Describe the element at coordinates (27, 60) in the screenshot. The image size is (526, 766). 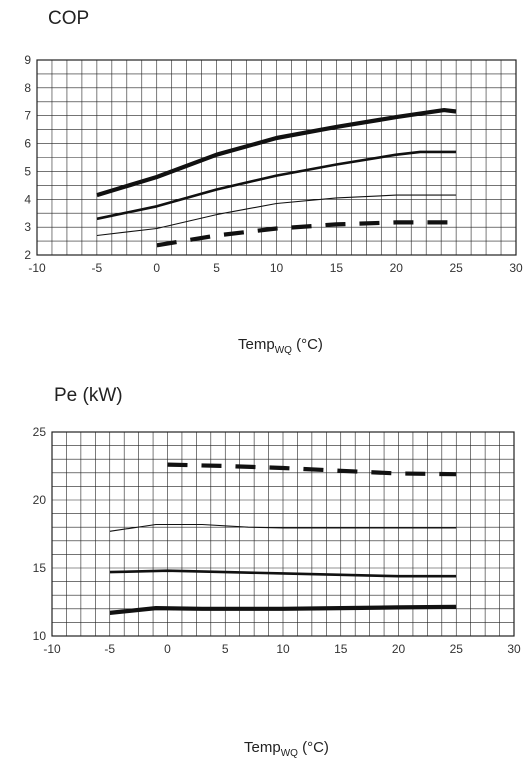
I see `cop-y-tick-label: 9` at that location.